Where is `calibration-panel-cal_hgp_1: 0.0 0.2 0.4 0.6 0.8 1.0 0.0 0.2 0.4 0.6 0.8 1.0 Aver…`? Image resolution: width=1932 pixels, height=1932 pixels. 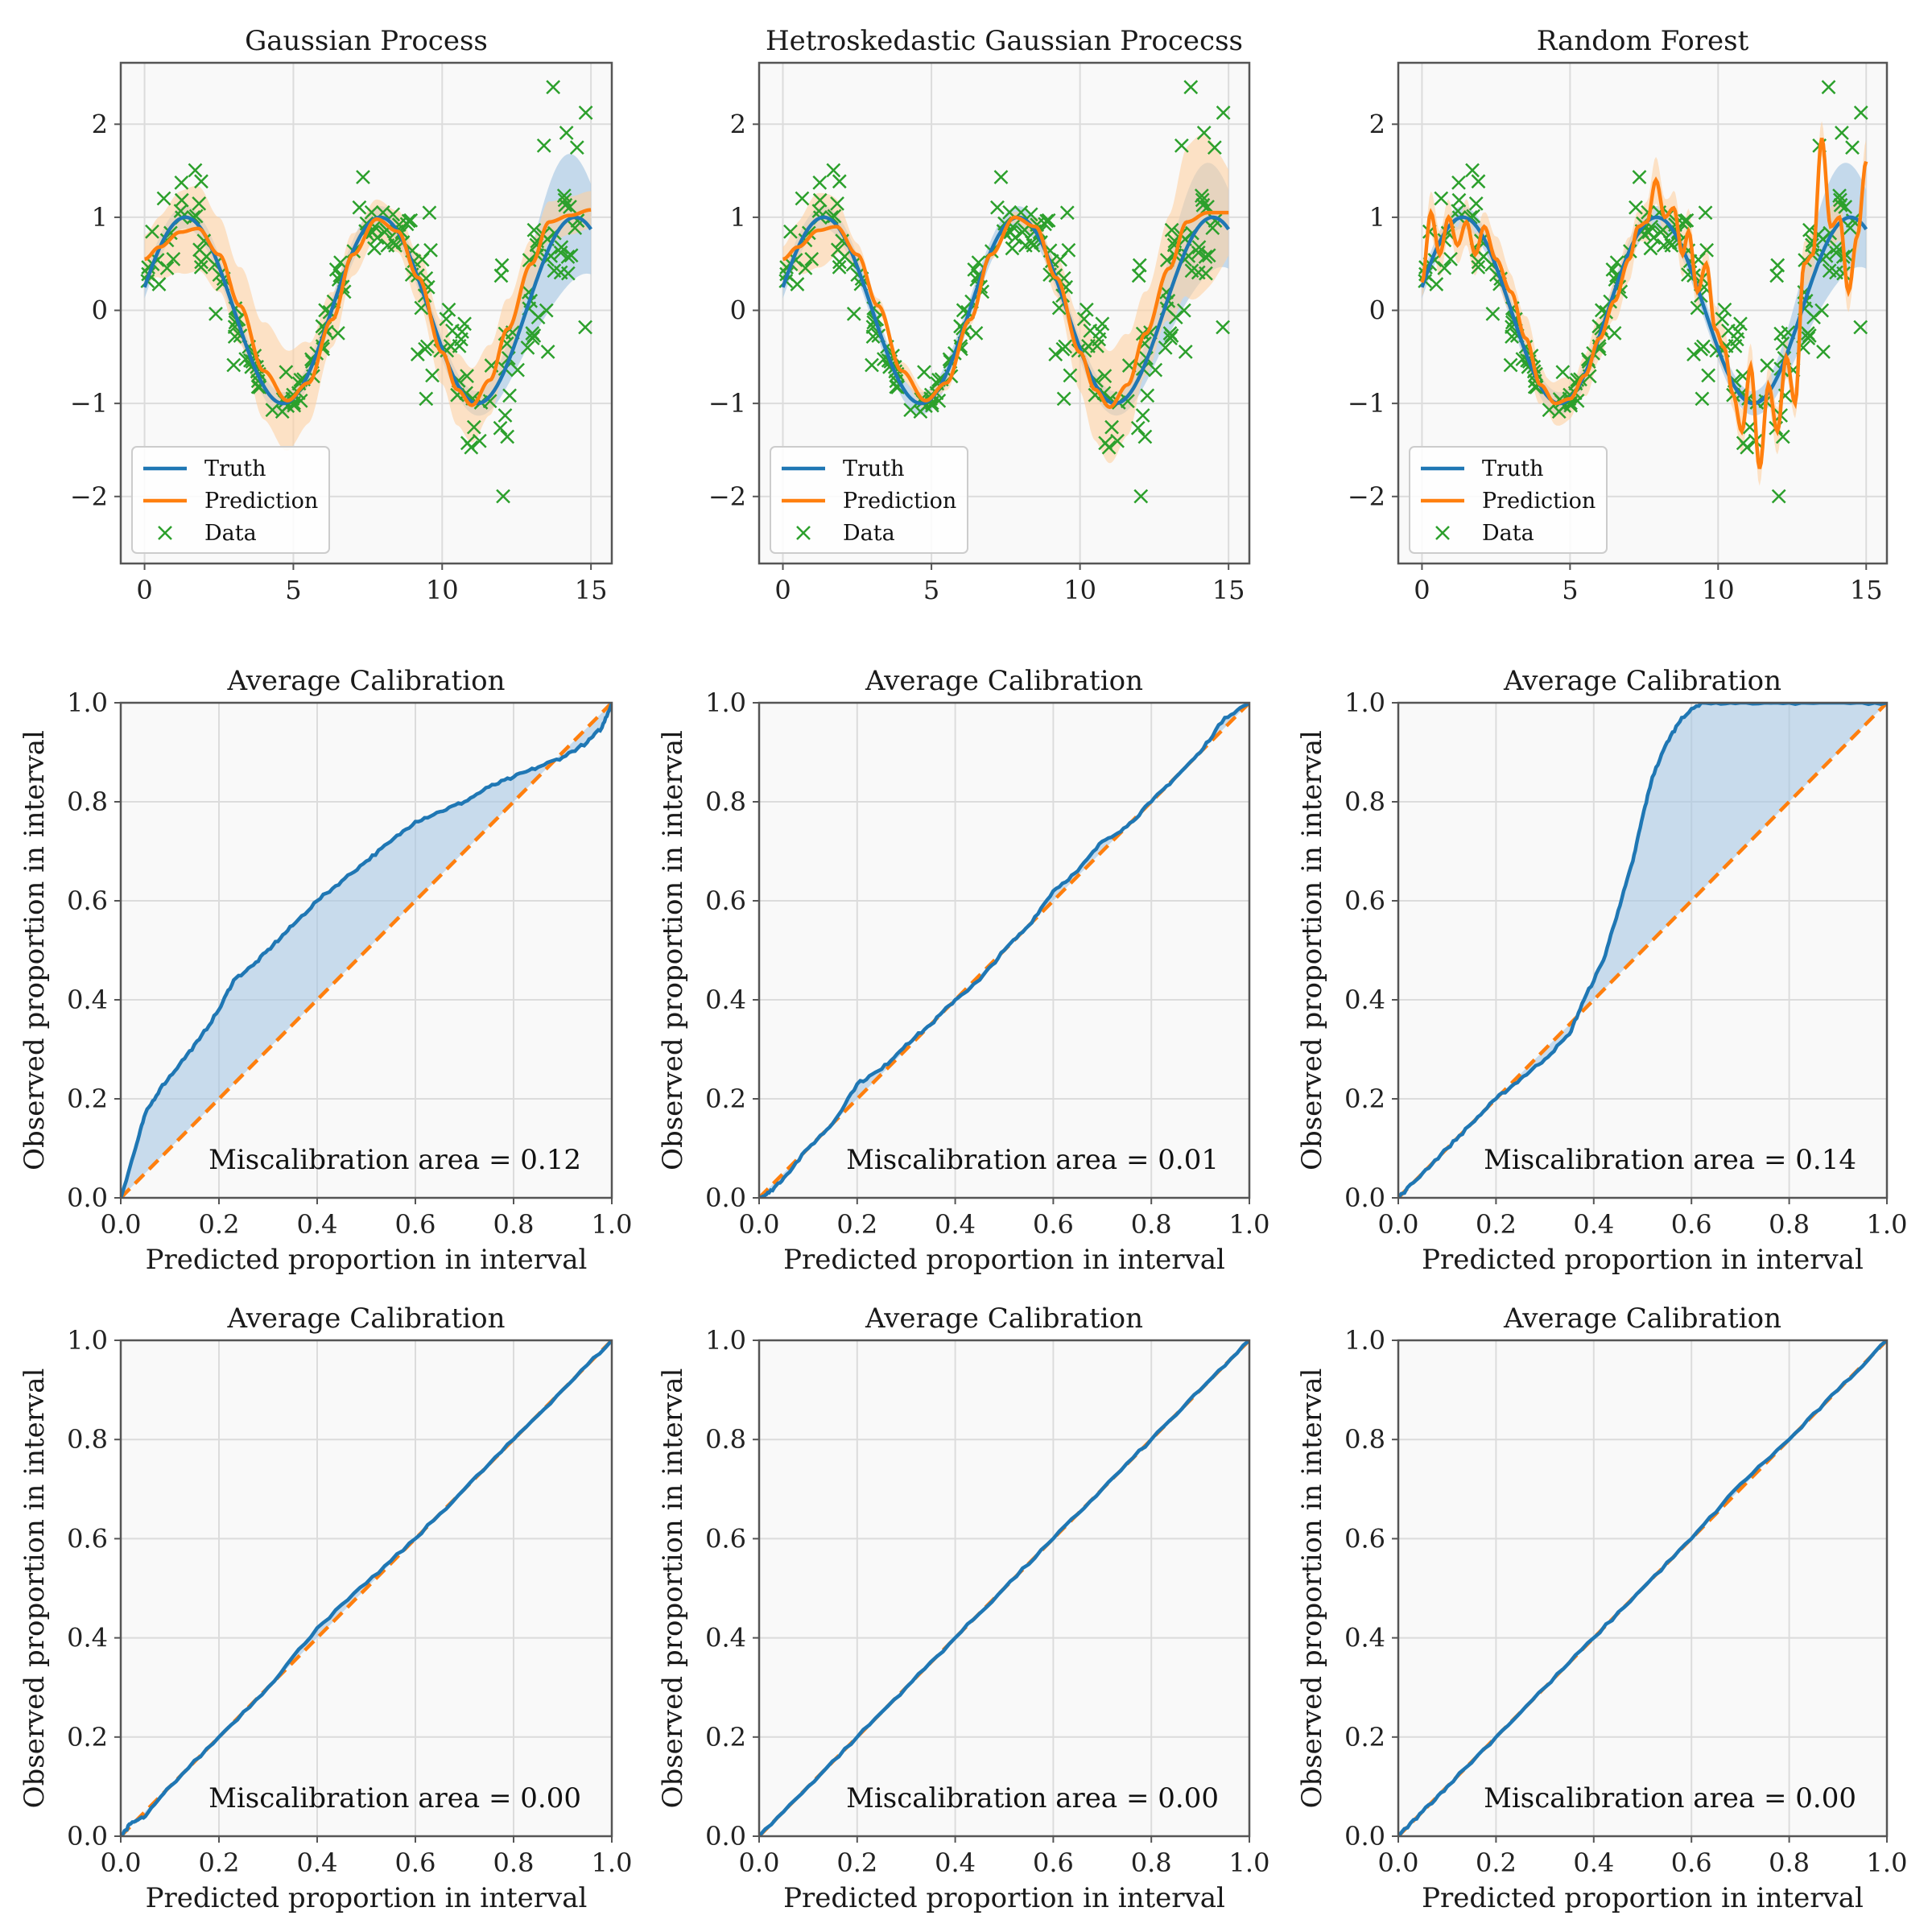 calibration-panel-cal_hgp_1: 0.0 0.2 0.4 0.6 0.8 1.0 0.0 0.2 0.4 0.6 0.8 1.0 Aver… is located at coordinates (963, 970).